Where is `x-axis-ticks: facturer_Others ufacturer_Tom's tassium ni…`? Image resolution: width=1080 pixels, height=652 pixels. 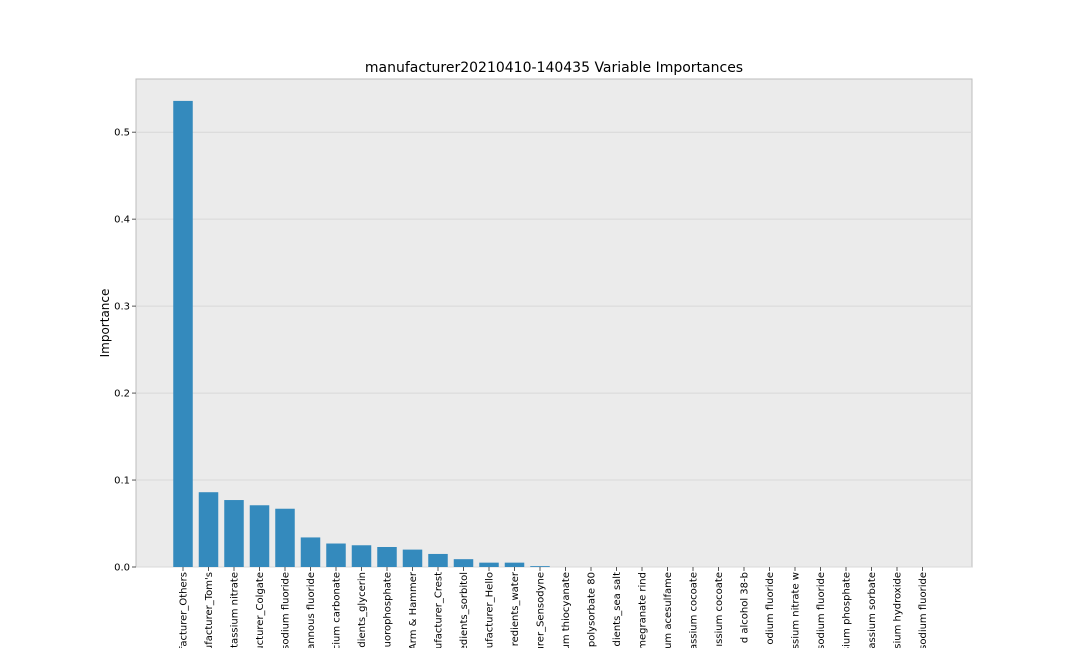
x-axis-ticks: facturer_Others ufacturer_Tom's tassium ni… is located at coordinates (554, 609).